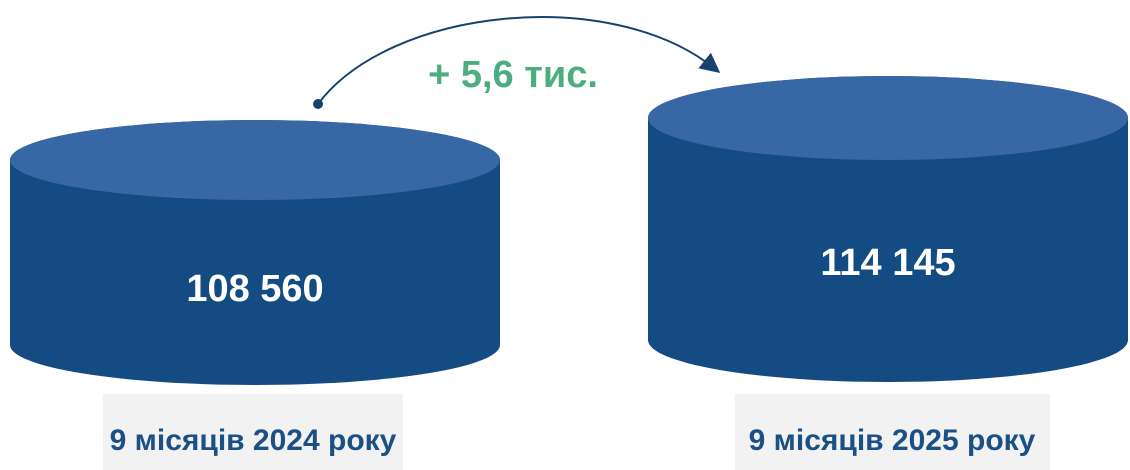  I want to click on value-label-2025: 114 145, so click(887, 263).